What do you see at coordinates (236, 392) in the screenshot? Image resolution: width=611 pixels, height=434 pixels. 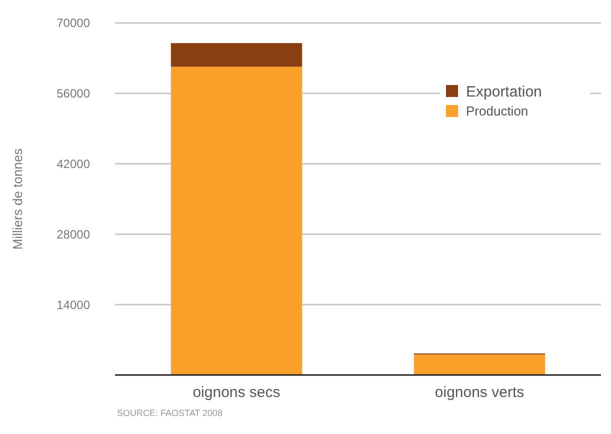 I see `x-tick-label: oignons secs` at bounding box center [236, 392].